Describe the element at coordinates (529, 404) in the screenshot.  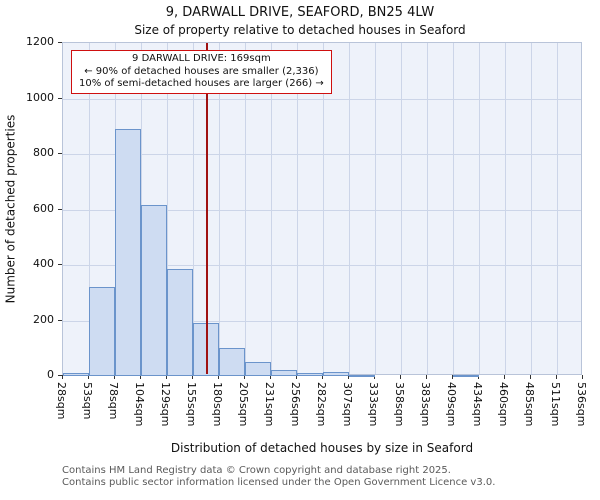
I see `x-tick-label: 485sqm` at that location.